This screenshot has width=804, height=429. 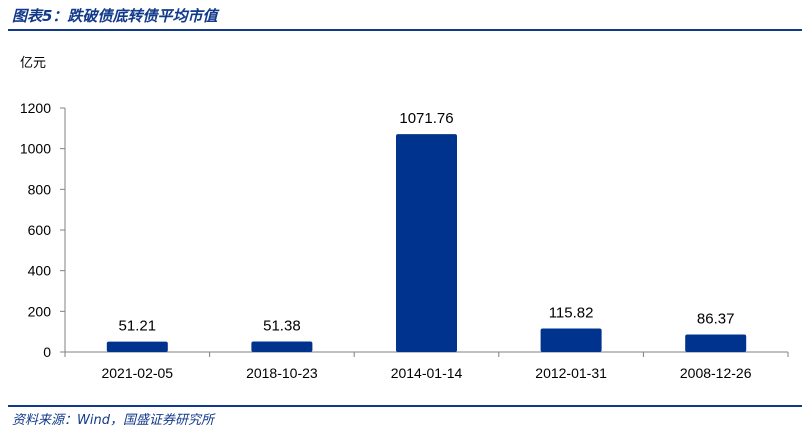 What do you see at coordinates (405, 406) in the screenshot?
I see `footer-rule` at bounding box center [405, 406].